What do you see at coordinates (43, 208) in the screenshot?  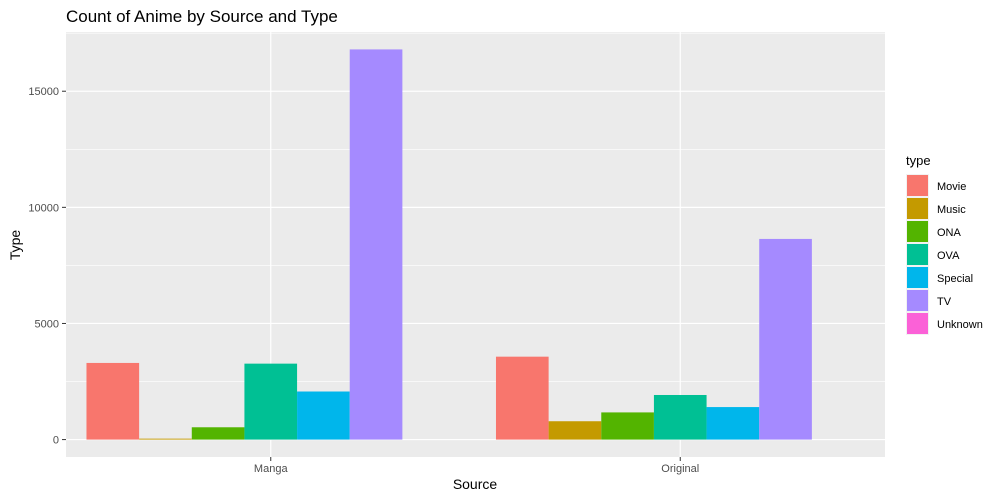 I see `y-tick-label: 10000` at bounding box center [43, 208].